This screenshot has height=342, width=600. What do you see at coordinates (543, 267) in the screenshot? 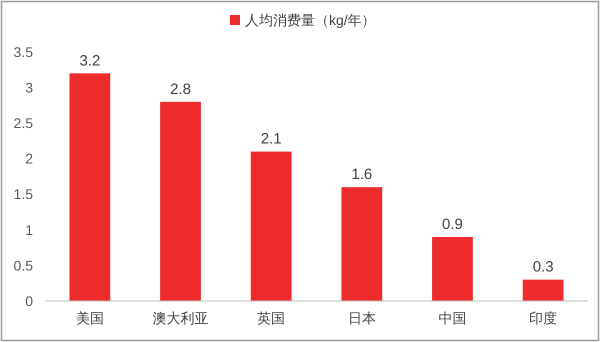
I see `data-label: 0.3` at bounding box center [543, 267].